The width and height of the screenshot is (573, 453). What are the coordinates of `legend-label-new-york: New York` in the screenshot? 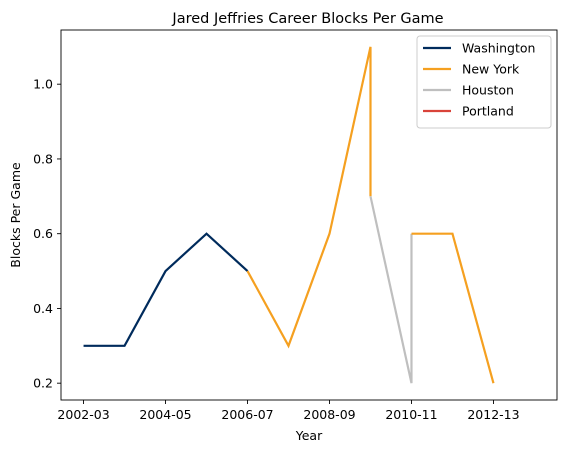 It's located at (491, 69).